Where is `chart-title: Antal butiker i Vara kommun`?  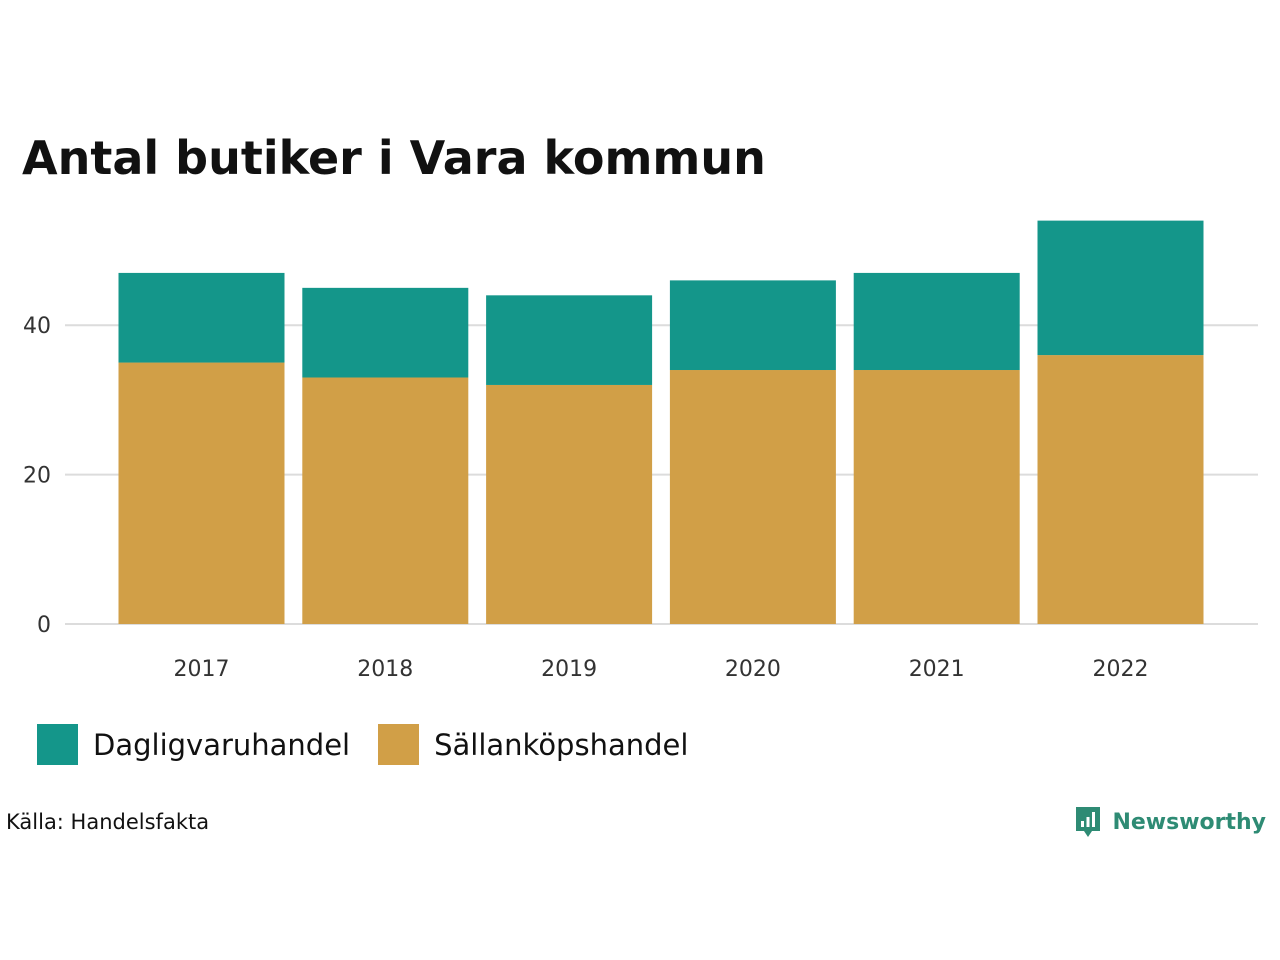 chart-title: Antal butiker i Vara kommun is located at coordinates (394, 158).